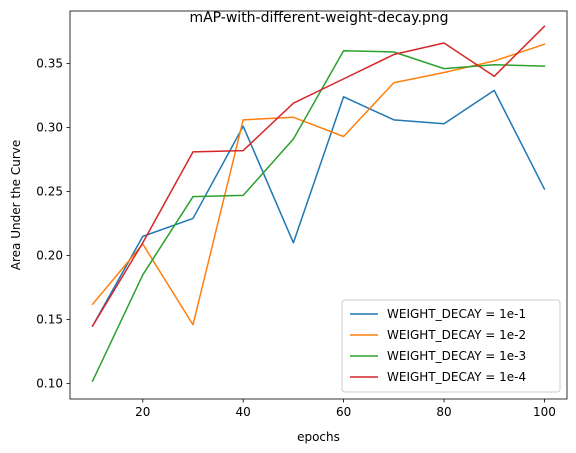 The width and height of the screenshot is (576, 453). What do you see at coordinates (443, 412) in the screenshot?
I see `x-tick-label: 80` at bounding box center [443, 412].